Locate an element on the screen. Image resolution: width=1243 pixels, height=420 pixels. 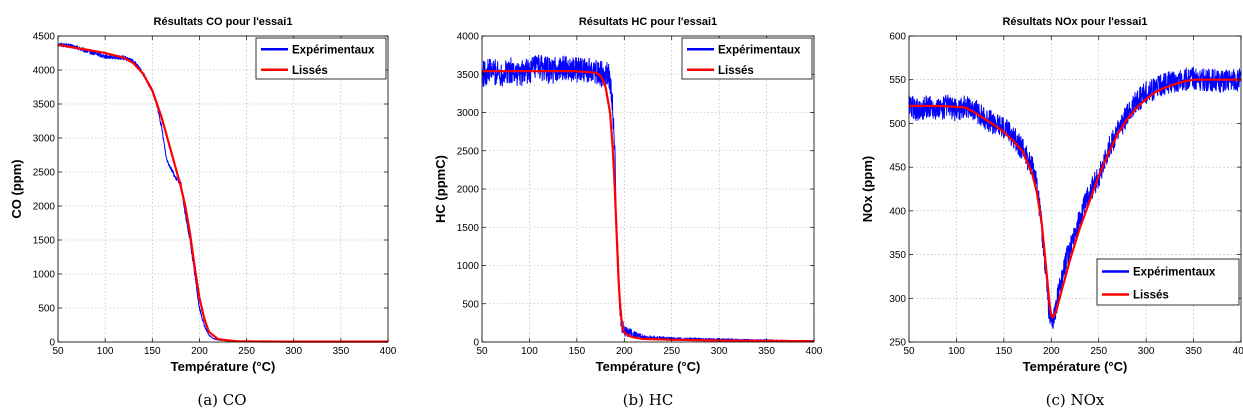
chart-title: Résultats NOx pour l'essai1 is located at coordinates (1074, 22).